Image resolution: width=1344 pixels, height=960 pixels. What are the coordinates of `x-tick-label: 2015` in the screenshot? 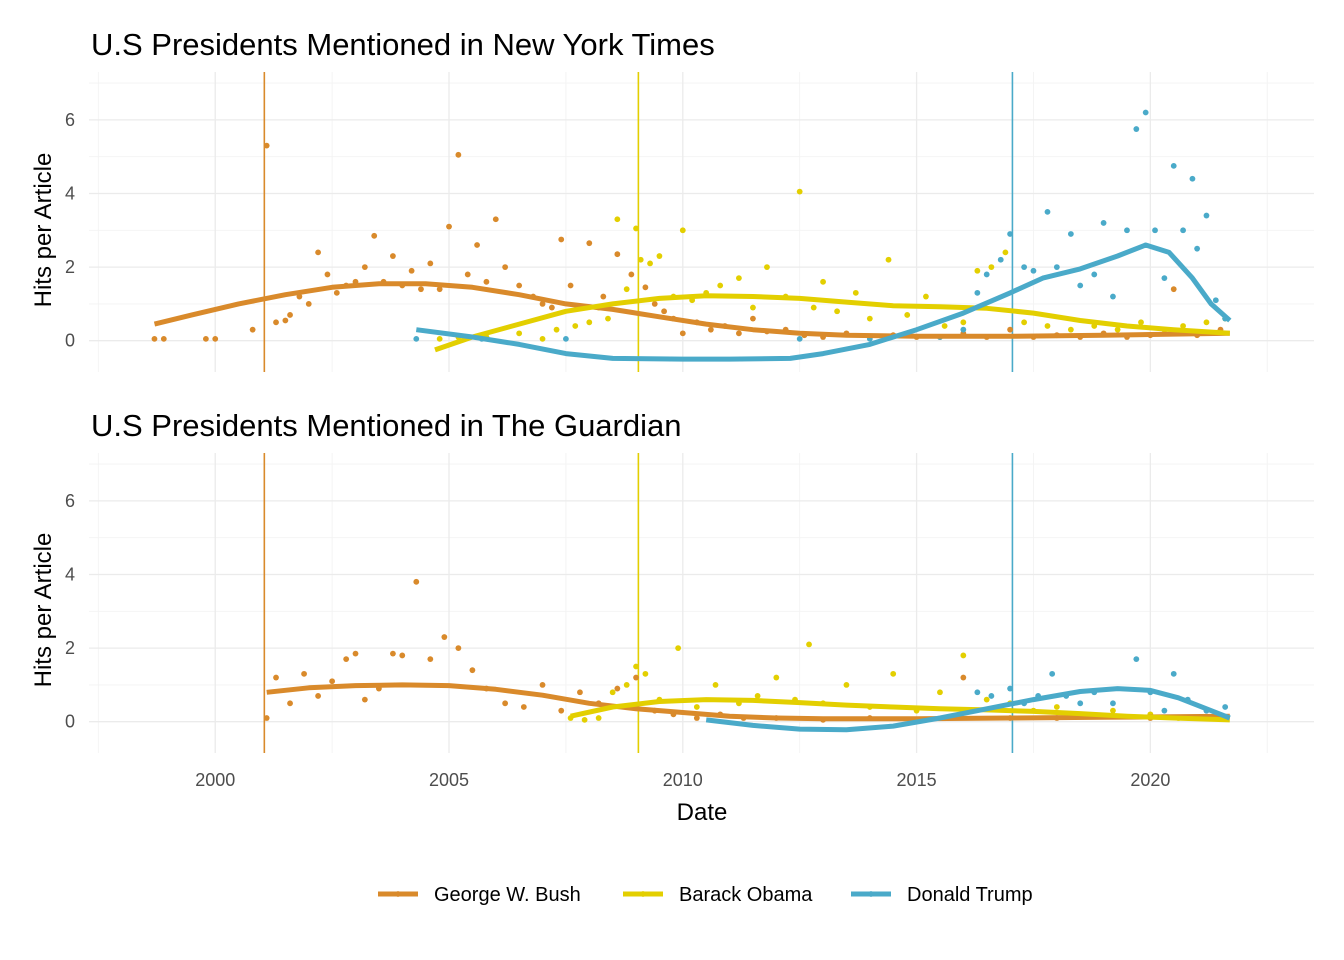 It's located at (917, 780).